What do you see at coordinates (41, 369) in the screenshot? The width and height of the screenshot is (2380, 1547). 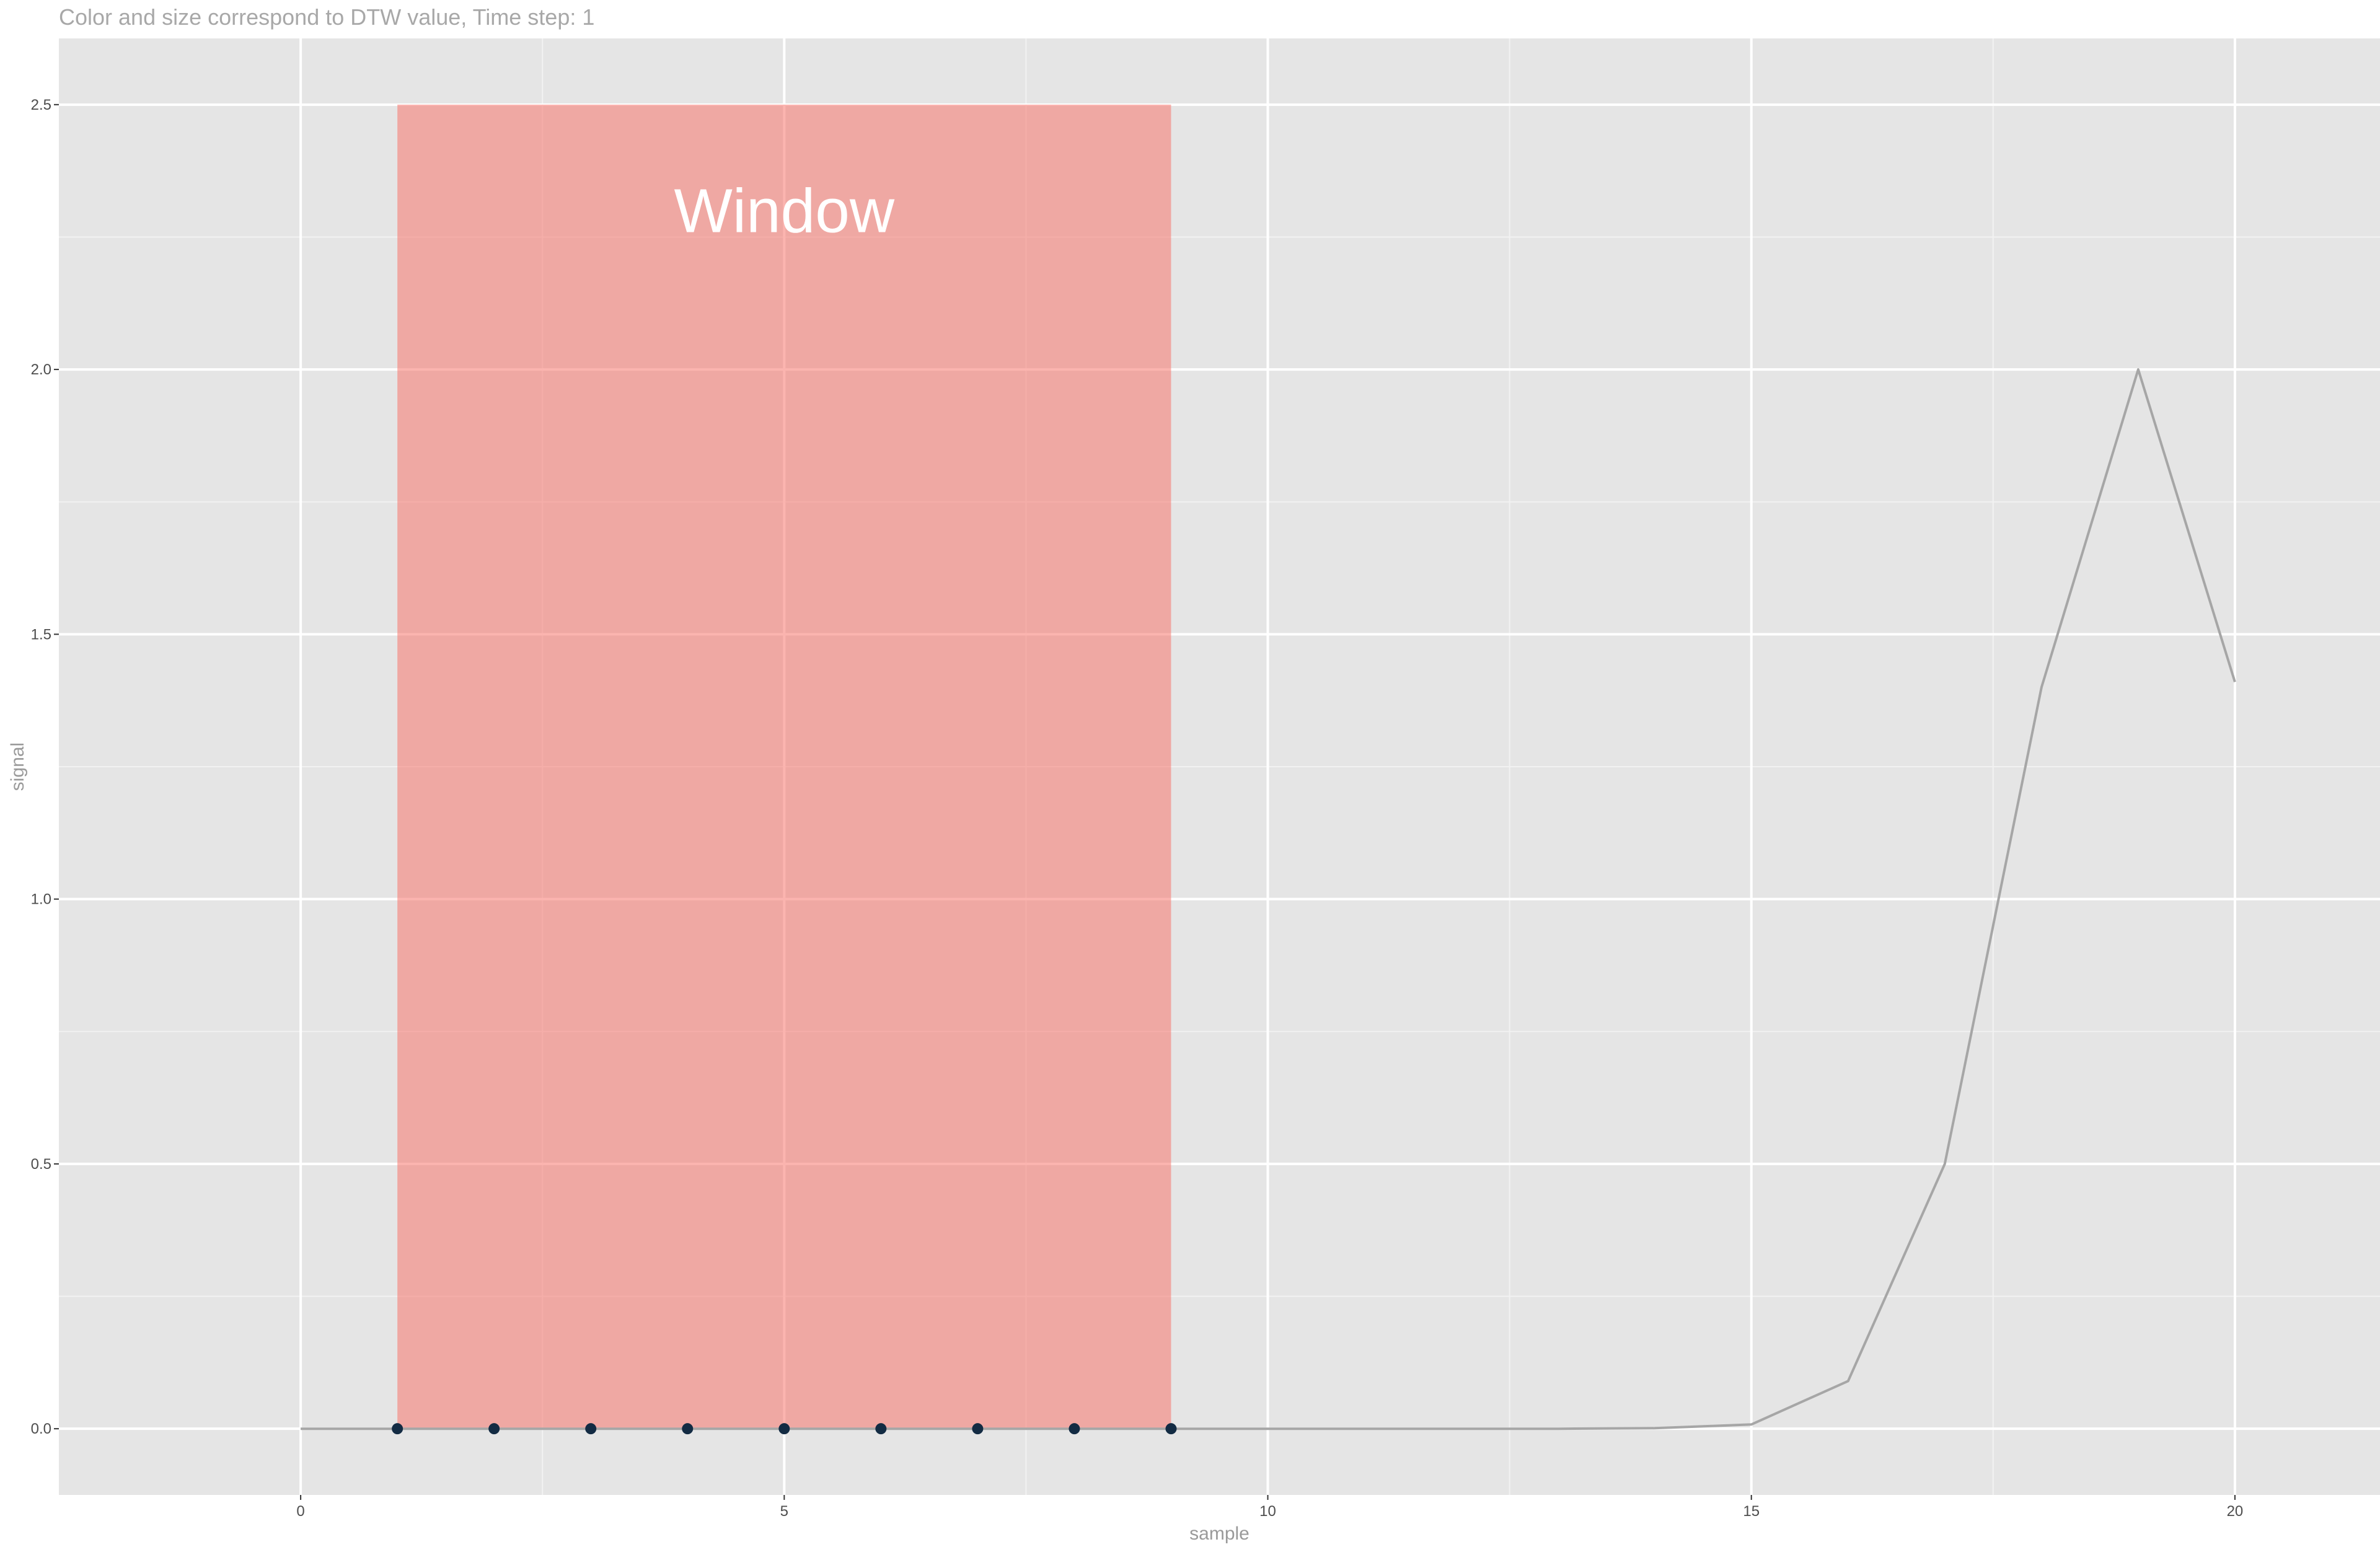 I see `y-tick-label: 2.0` at bounding box center [41, 369].